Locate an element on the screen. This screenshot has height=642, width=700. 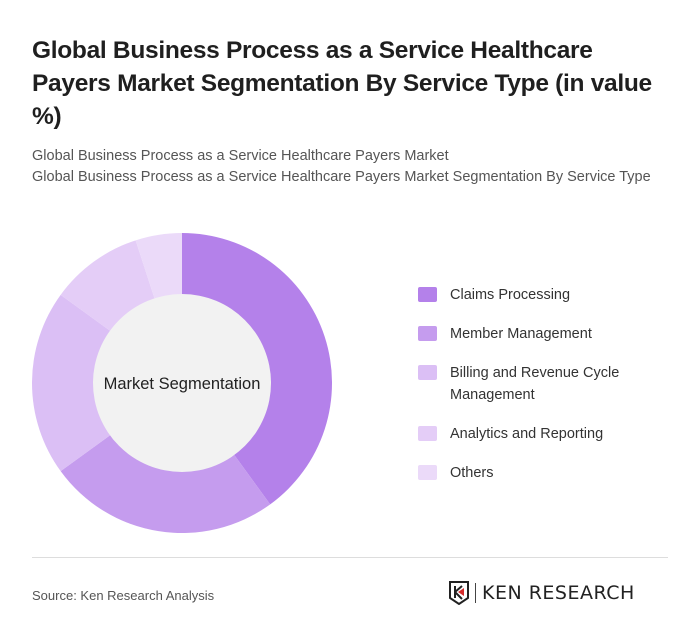
legend-item: Billing and Revenue Cycle Management is located at coordinates (548, 384).